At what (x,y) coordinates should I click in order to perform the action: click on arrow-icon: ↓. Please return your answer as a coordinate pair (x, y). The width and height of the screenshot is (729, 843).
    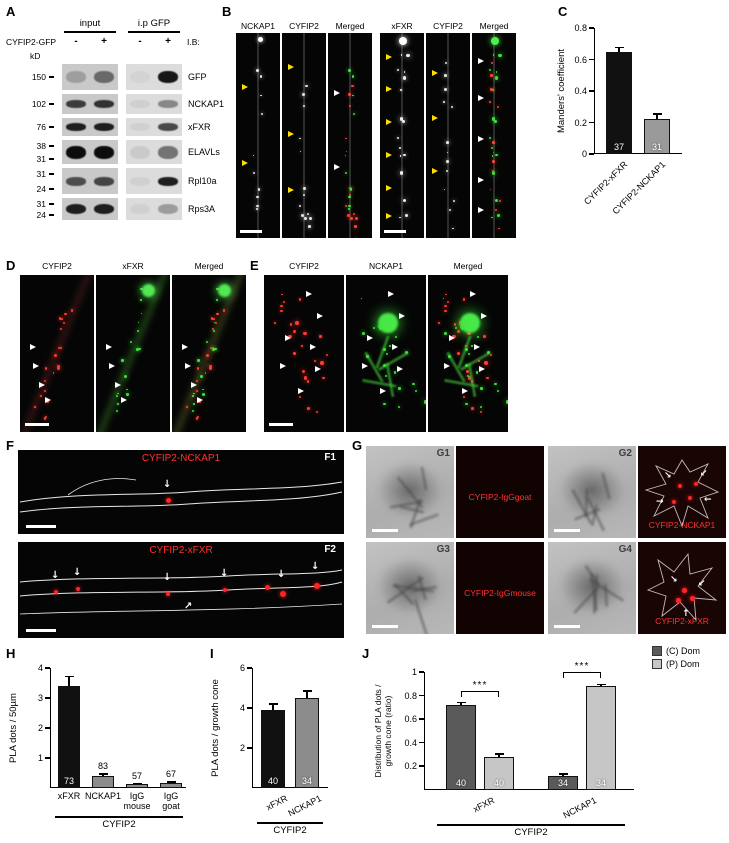
    Looking at the image, I should click on (281, 574).